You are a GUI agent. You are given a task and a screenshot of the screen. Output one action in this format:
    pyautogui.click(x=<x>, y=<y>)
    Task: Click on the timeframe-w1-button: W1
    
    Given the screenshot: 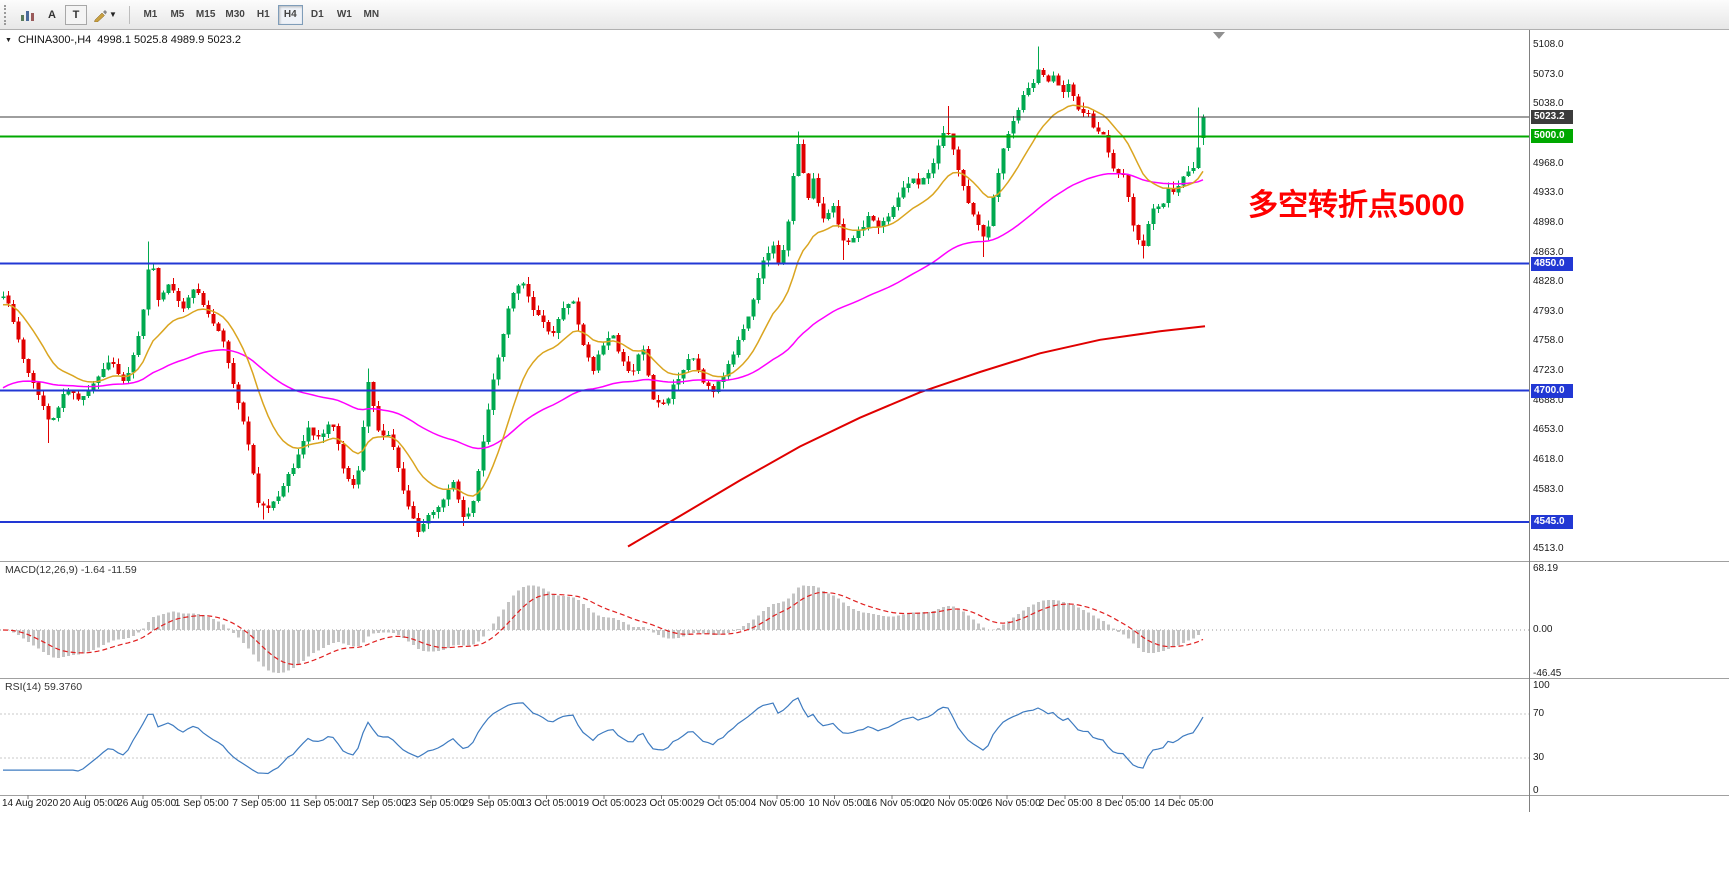 What is the action you would take?
    pyautogui.click(x=344, y=15)
    